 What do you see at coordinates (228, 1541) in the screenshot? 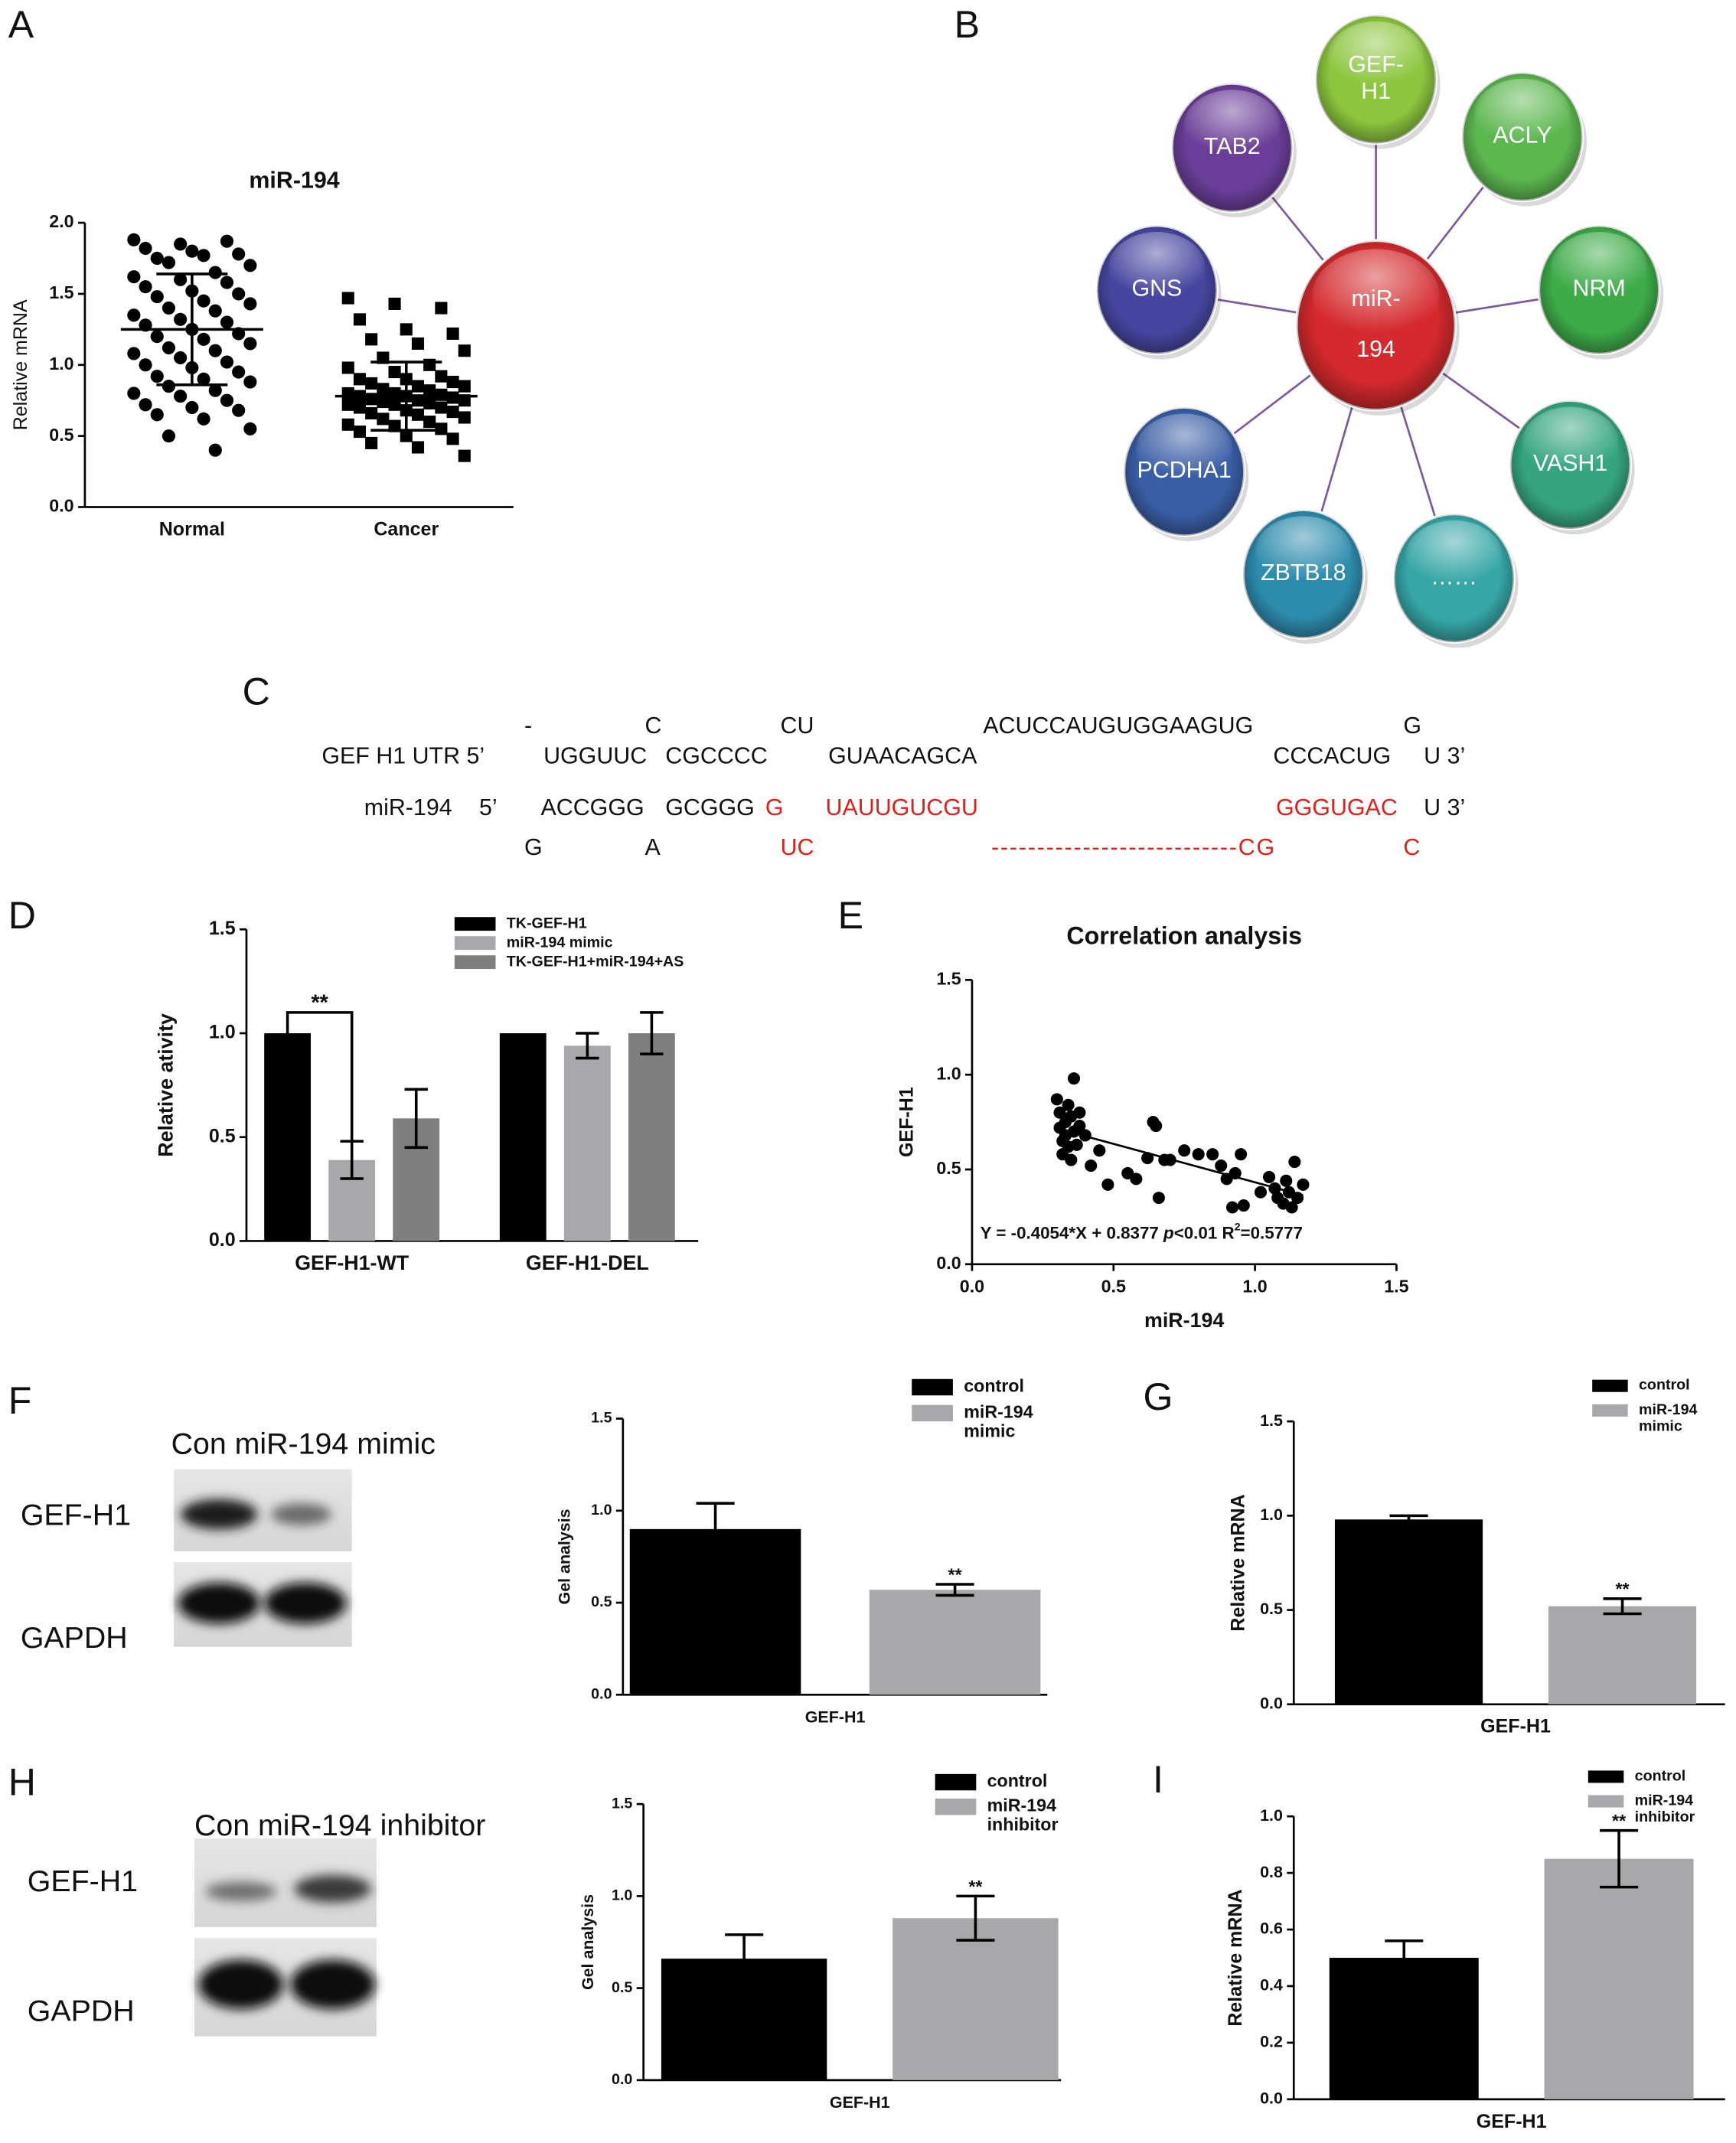
I see `western-blot: Con miR-194 mimic GEF-H1 GAPDH` at bounding box center [228, 1541].